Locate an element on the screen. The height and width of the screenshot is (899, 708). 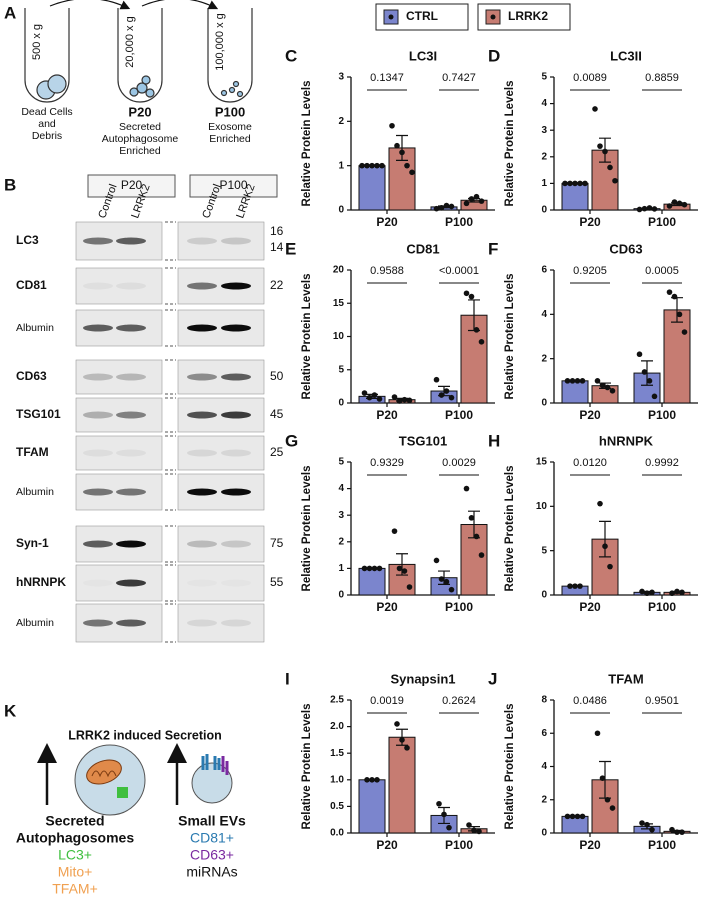
panel-letter: K is located at coordinates (10, 710).